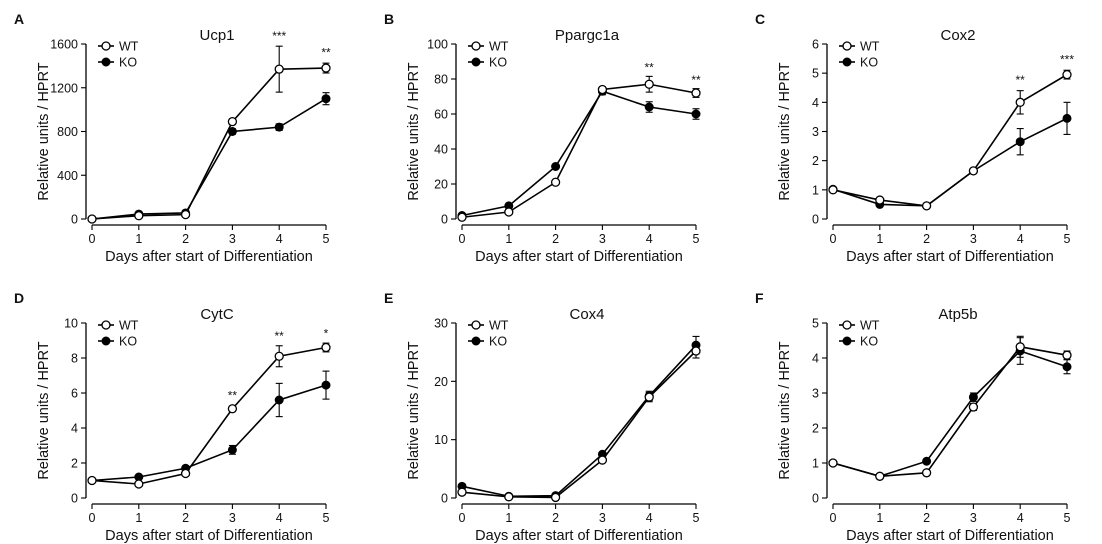 The image size is (1102, 544). I want to click on chart-title: Atp5b, so click(957, 314).